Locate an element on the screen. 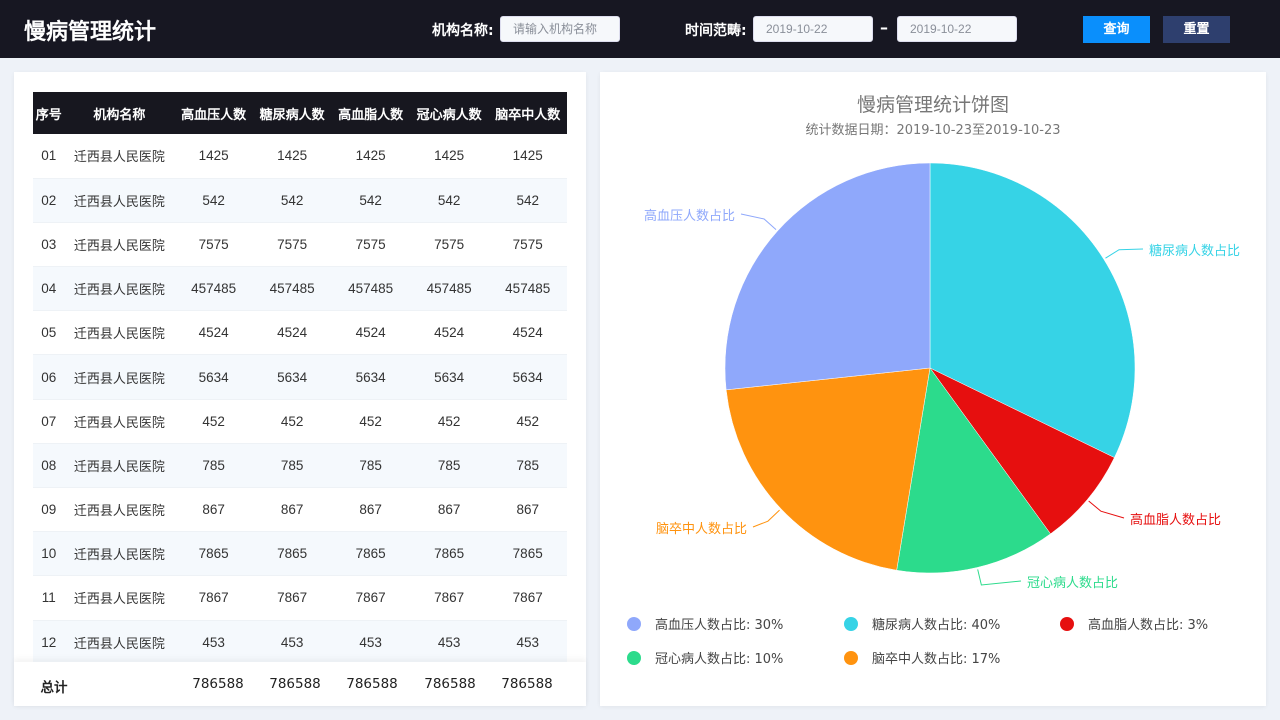 The image size is (1280, 720). table-cell: 01 is located at coordinates (49, 156).